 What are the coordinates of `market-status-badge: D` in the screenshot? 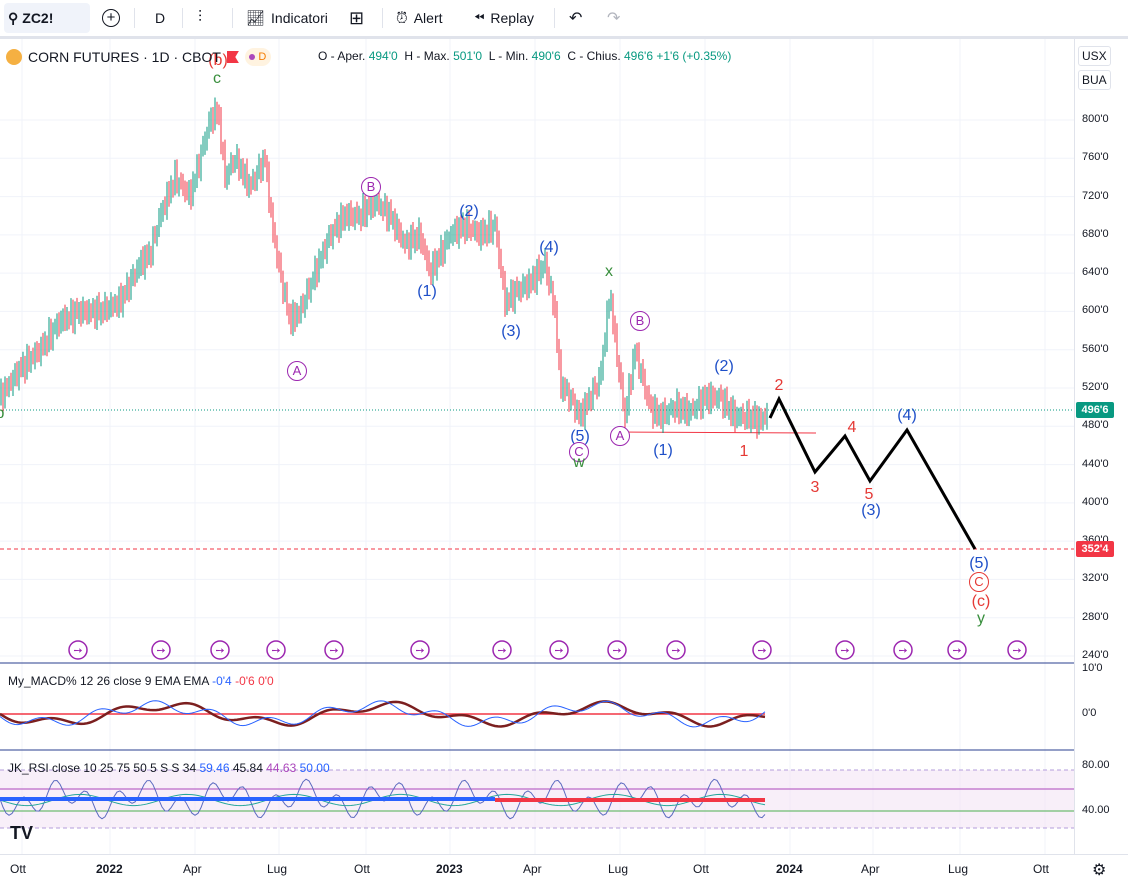 It's located at (257, 57).